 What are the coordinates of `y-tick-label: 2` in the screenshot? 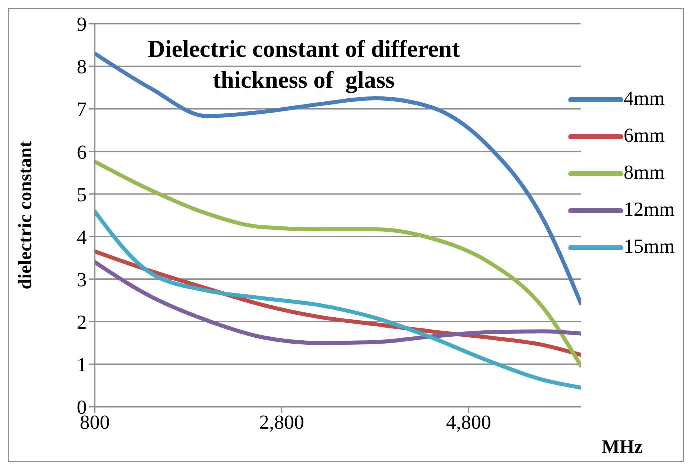 It's located at (82, 323).